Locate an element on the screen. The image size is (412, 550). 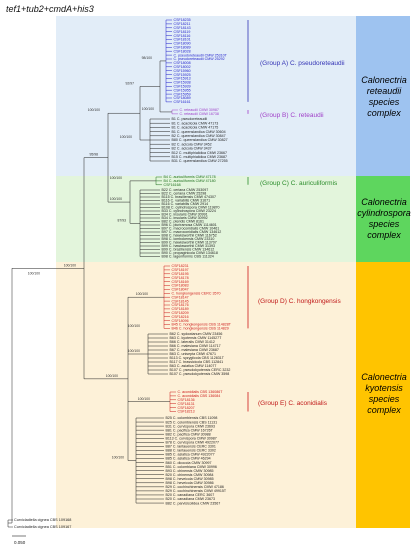
scale-bar-label: 0.050 is located at coordinates (20, 542).